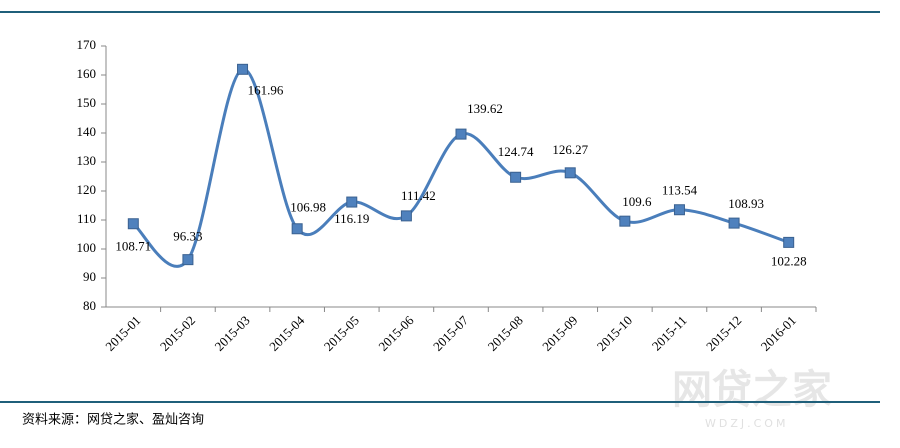 This screenshot has width=900, height=448. What do you see at coordinates (680, 190) in the screenshot?
I see `data-label: 113.54` at bounding box center [680, 190].